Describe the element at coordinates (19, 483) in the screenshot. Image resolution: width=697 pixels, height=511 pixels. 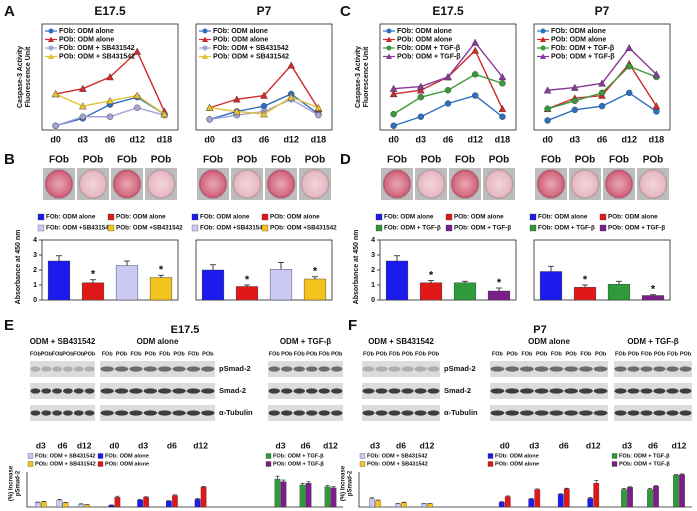
I see `y-axis-label: pSmad-2` at that location.